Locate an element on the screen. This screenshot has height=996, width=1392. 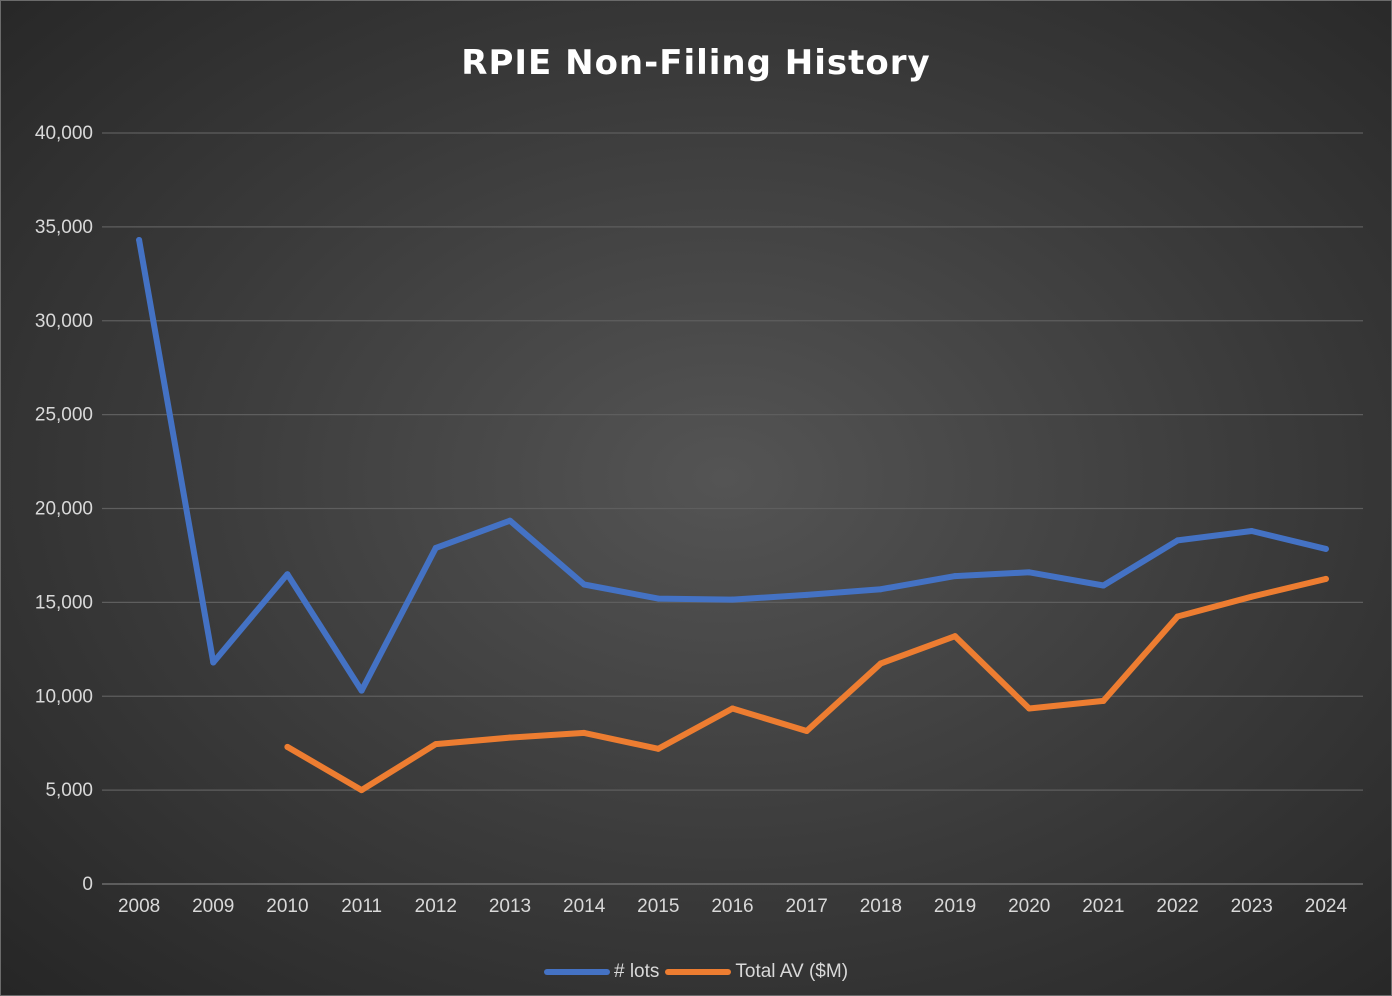
x-tick-label: 2016 is located at coordinates (732, 906).